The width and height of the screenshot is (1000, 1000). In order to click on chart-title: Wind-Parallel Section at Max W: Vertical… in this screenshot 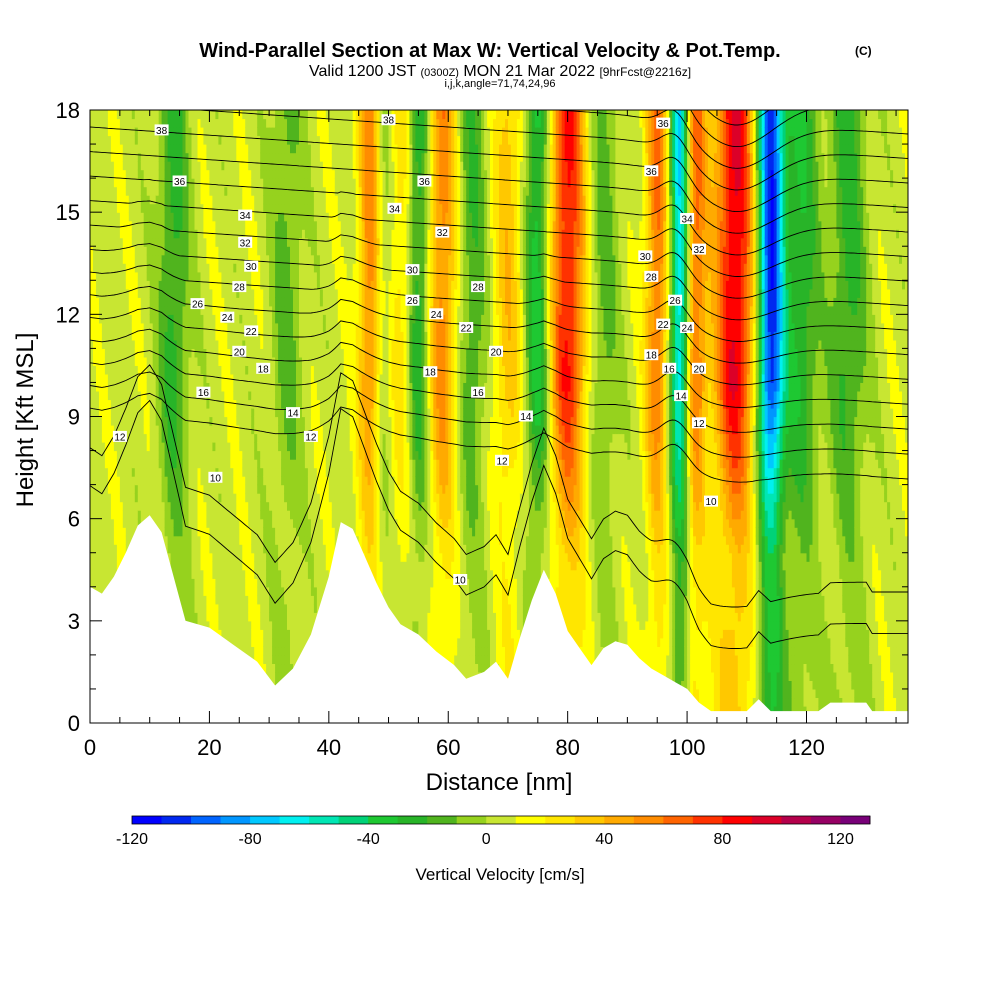, I will do `click(489, 51)`.